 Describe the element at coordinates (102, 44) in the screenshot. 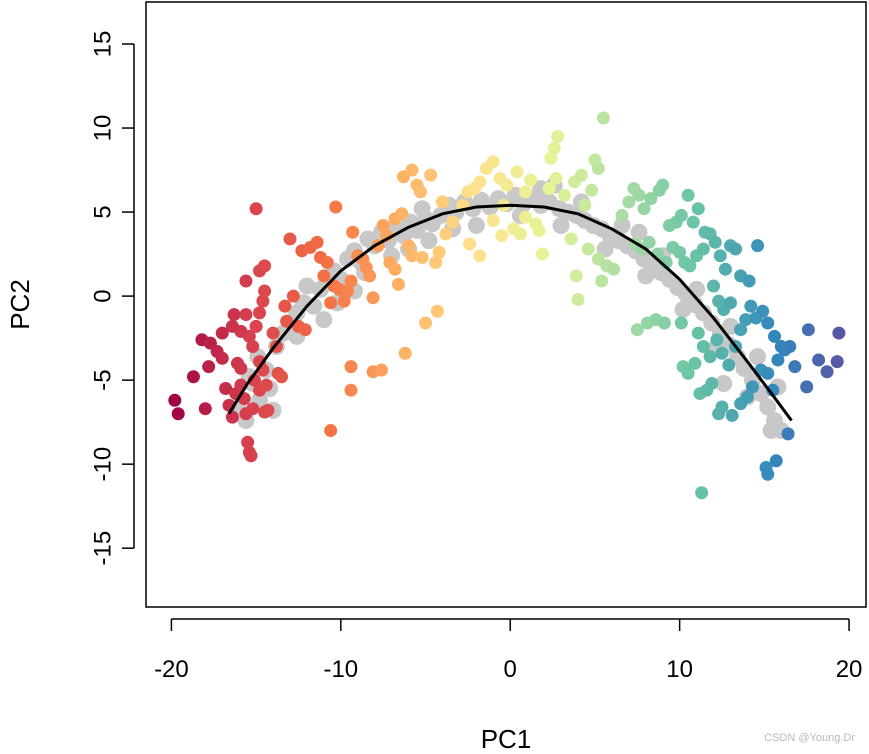

I see `y-tick-label: 15` at that location.